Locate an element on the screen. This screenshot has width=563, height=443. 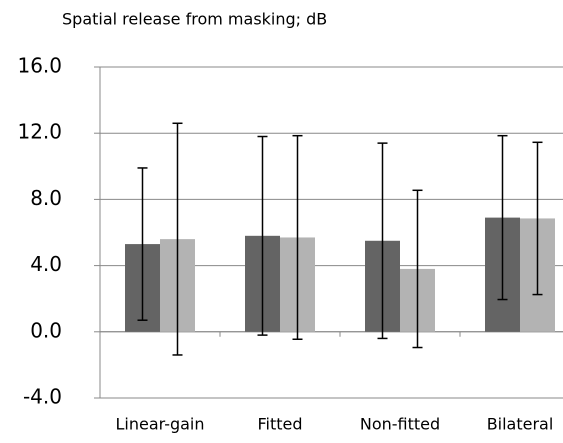
y-tick-label: 0.0 is located at coordinates (46, 330).